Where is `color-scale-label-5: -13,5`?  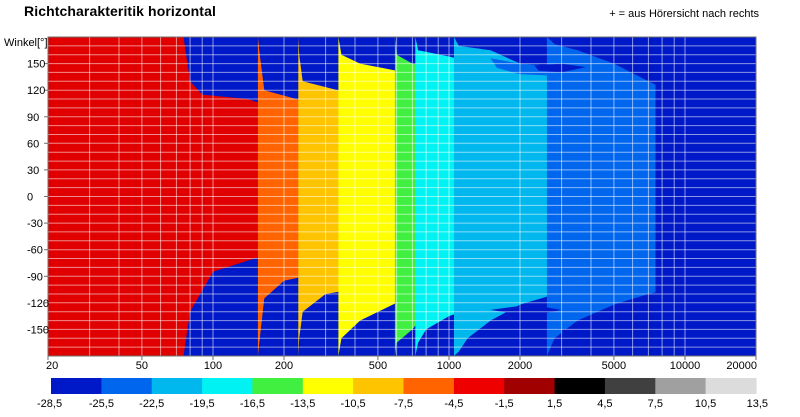
color-scale-label-5: -13,5 is located at coordinates (302, 404).